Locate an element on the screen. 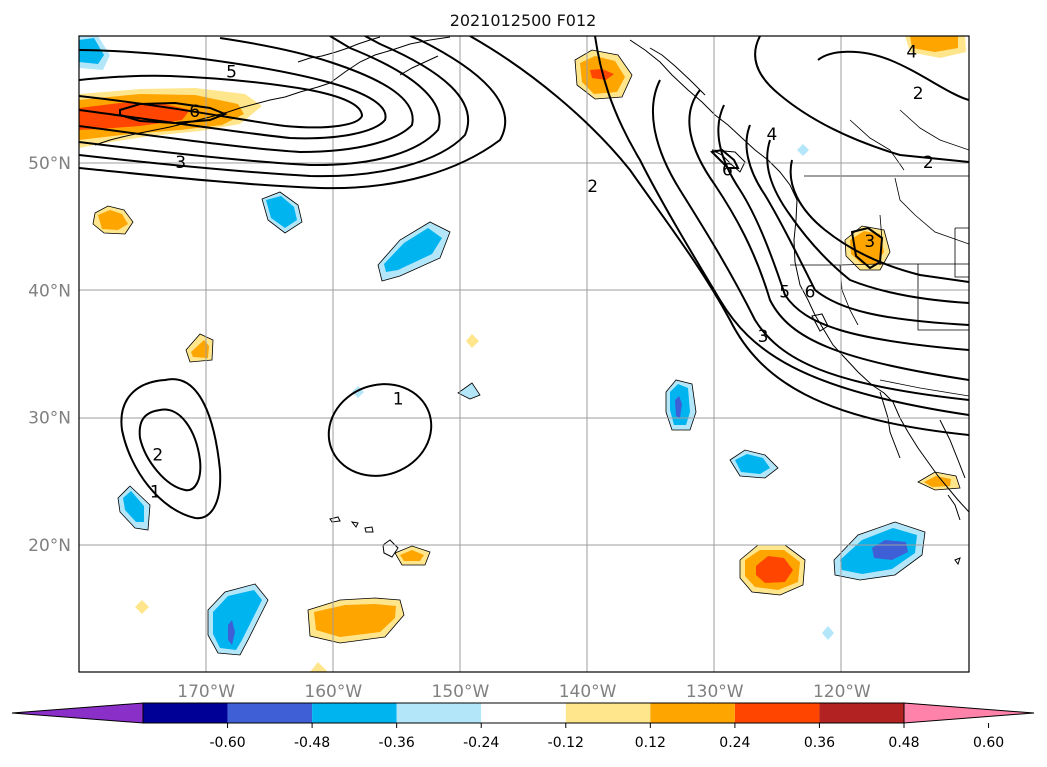 Image resolution: width=1047 pixels, height=767 pixels. colorbar-extend-low is located at coordinates (77, 713).